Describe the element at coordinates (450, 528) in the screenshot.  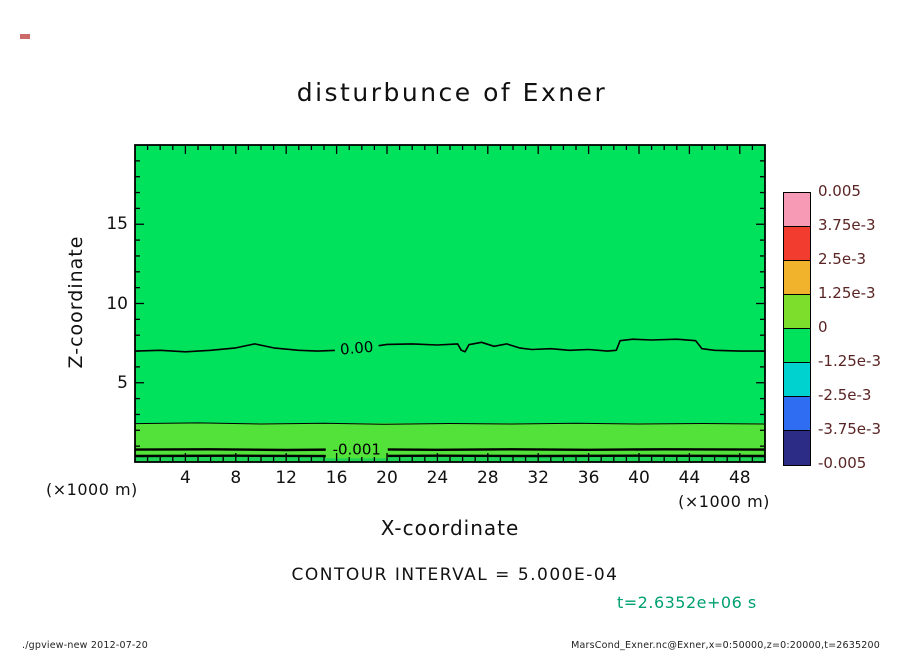
I see `x-axis-label: X-coordinate` at that location.